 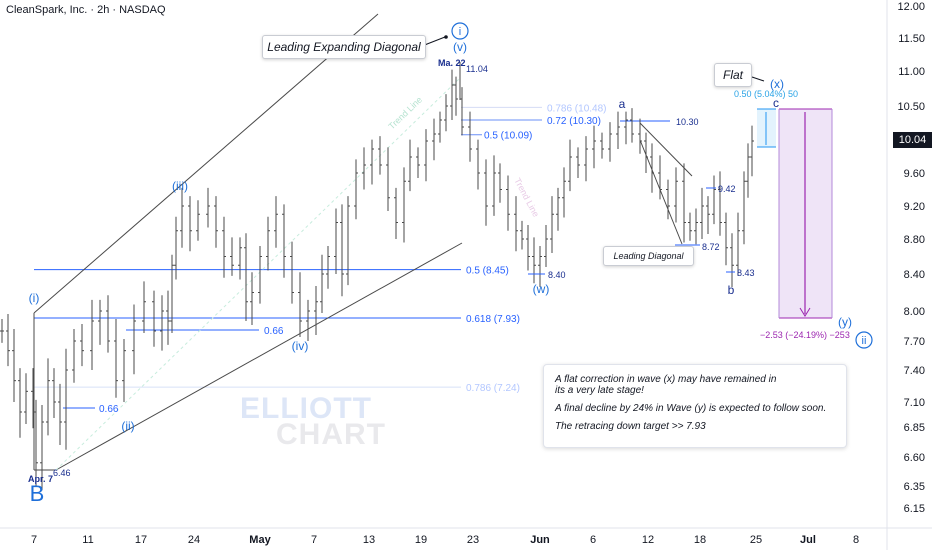 I want to click on watermark-chart: CHART, so click(x=331, y=434).